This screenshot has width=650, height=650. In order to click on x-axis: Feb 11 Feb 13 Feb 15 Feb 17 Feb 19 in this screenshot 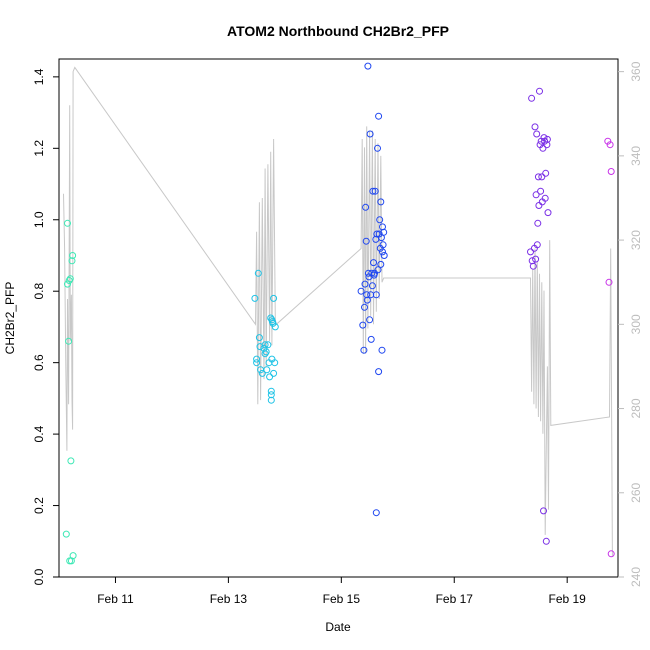, I will do `click(341, 591)`.